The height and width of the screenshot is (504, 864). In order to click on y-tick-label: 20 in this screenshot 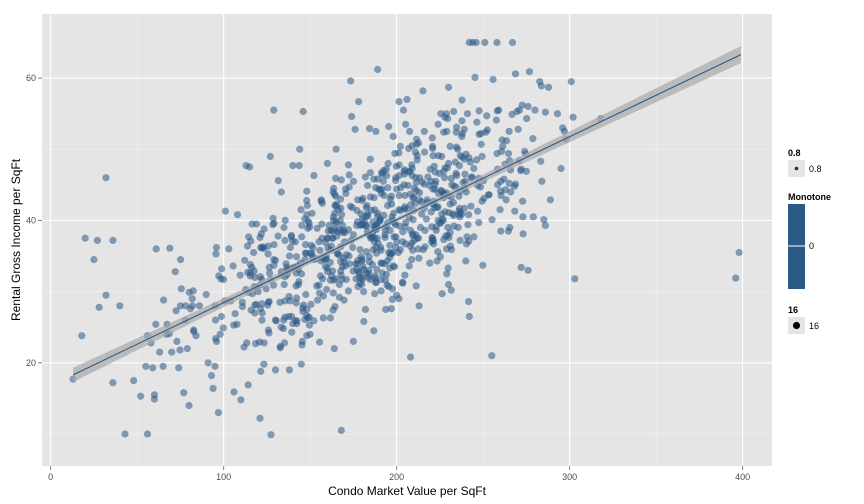, I will do `click(31, 363)`.